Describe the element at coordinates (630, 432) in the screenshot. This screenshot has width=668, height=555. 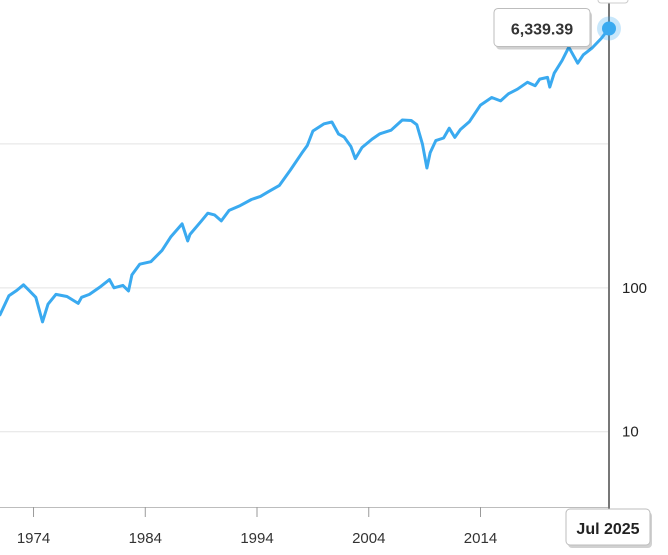
I see `y-tick-label-10: 10` at that location.